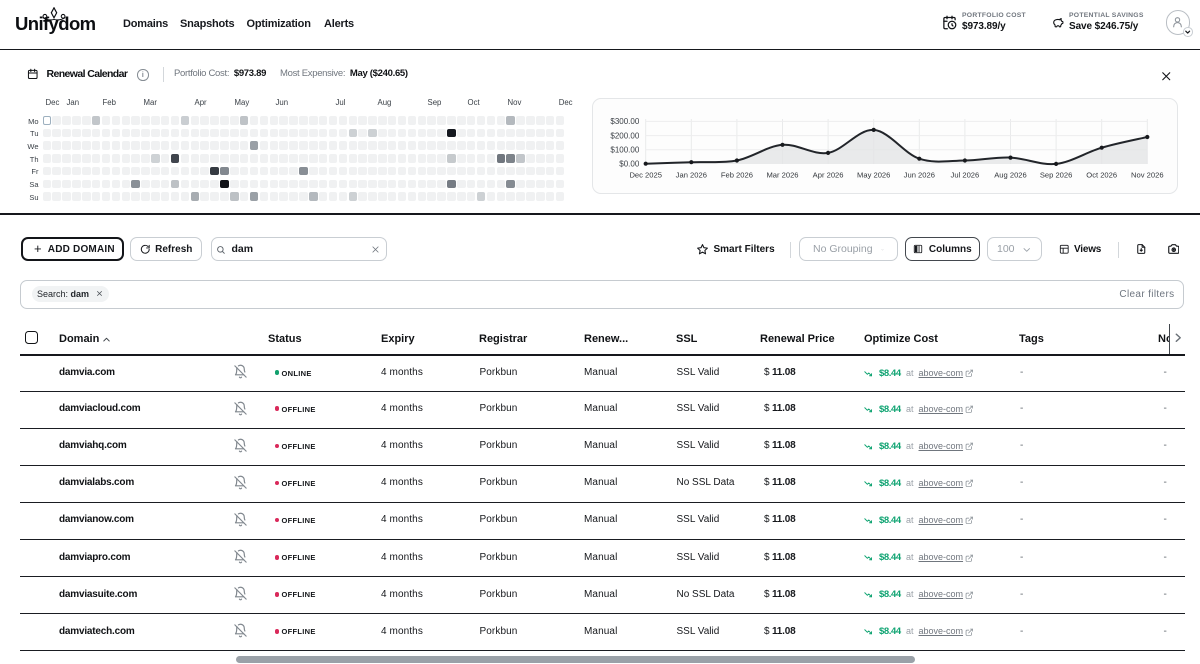  What do you see at coordinates (736, 175) in the screenshot?
I see `svg-text: Feb 2026` at bounding box center [736, 175].